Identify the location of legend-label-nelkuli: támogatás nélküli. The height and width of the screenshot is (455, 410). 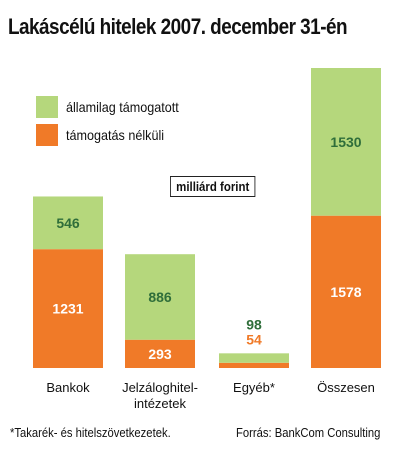
(115, 135).